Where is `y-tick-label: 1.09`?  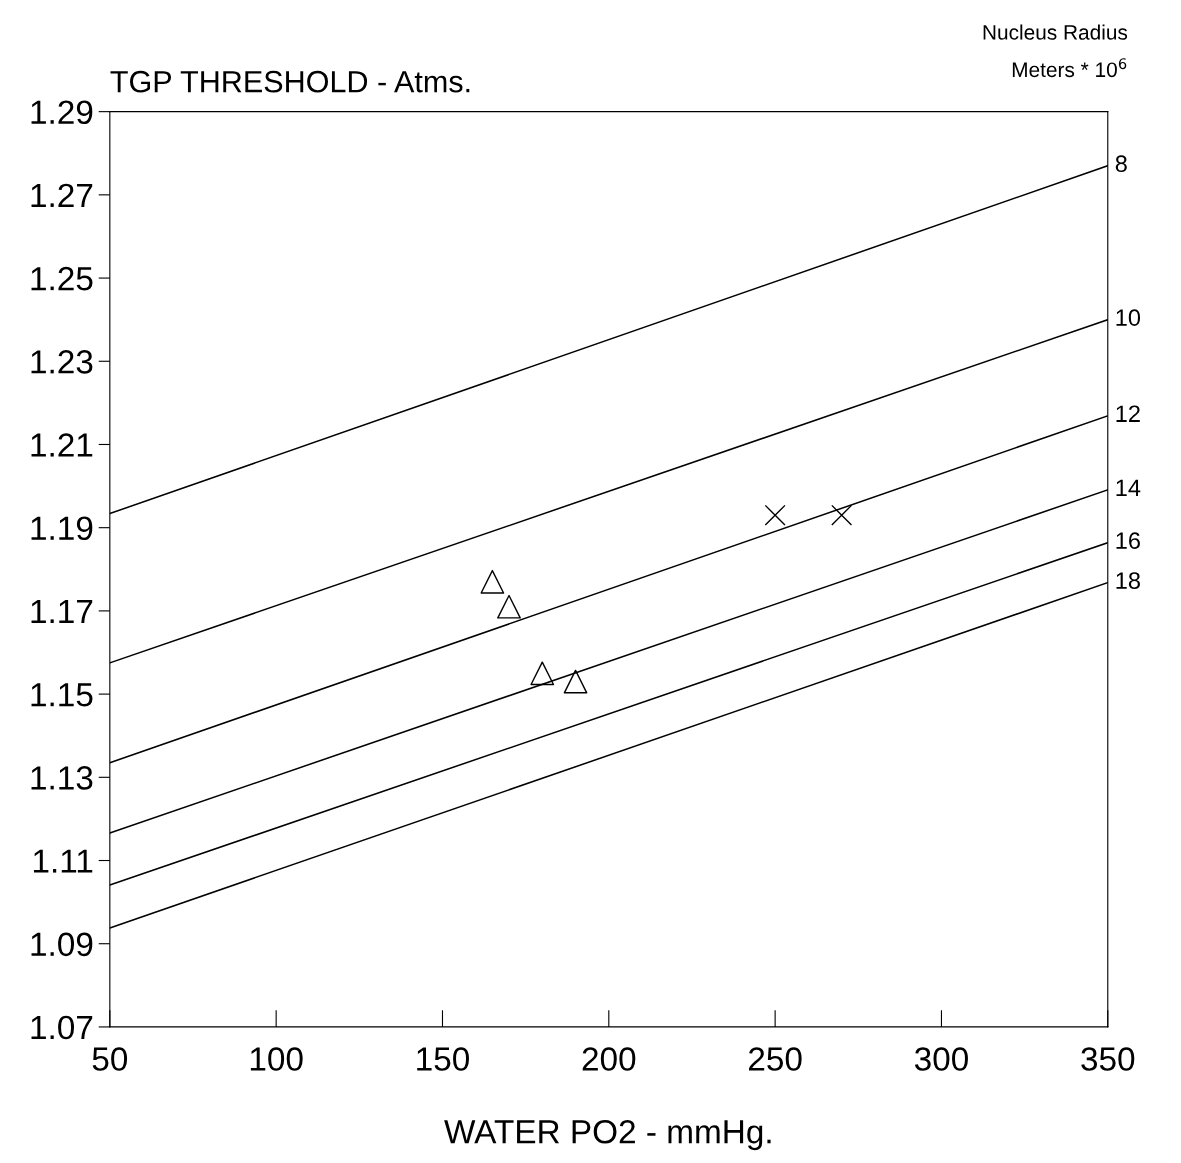 y-tick-label: 1.09 is located at coordinates (62, 944).